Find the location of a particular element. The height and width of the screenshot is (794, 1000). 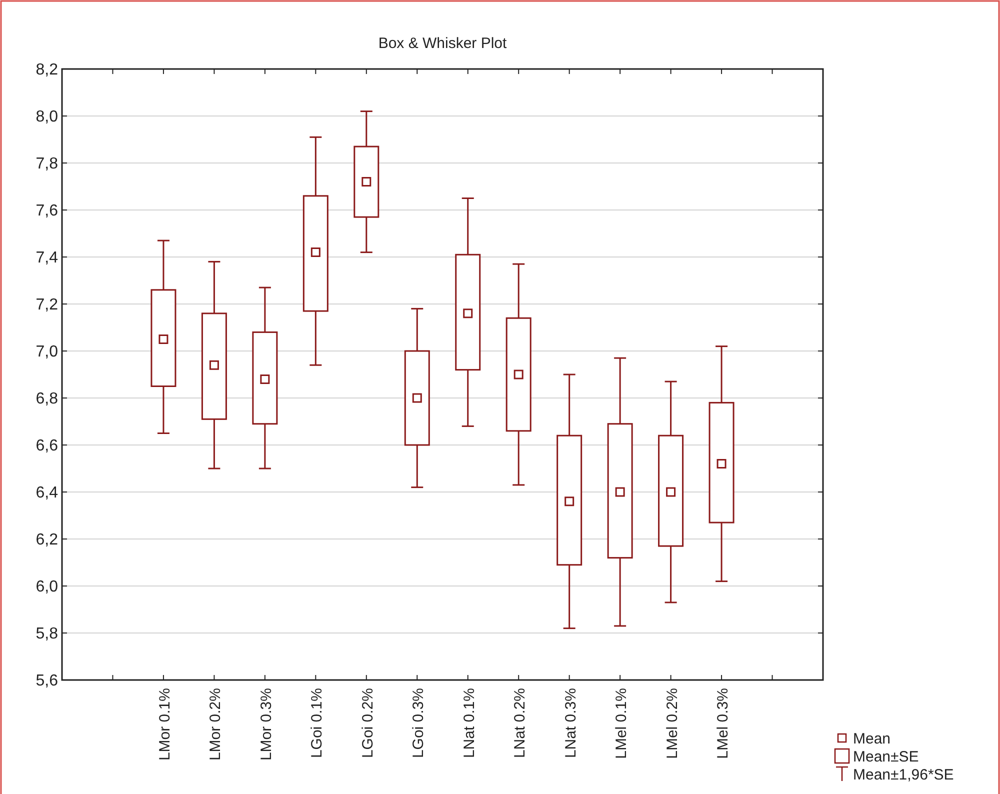

y-tick-label: 7,2 is located at coordinates (47, 305).